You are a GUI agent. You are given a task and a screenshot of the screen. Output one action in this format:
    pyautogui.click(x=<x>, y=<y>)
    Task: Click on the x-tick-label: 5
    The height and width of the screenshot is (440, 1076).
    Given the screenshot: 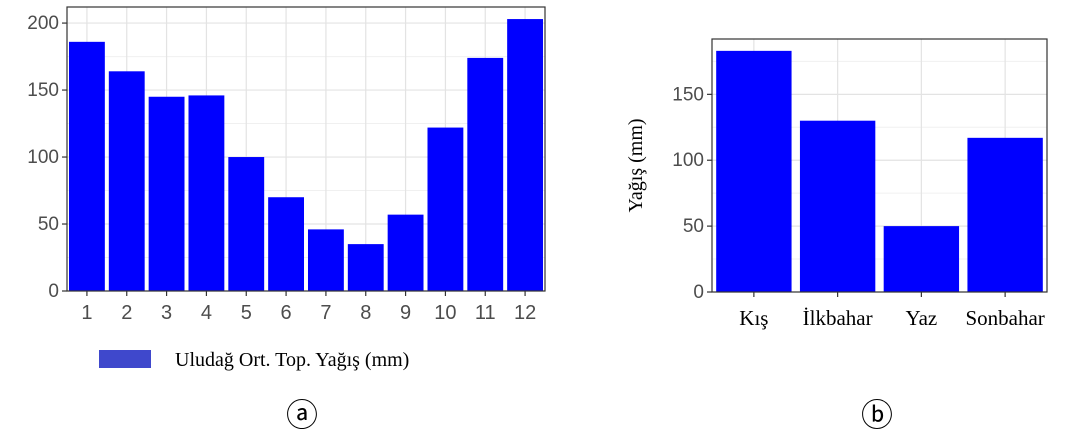 What is the action you would take?
    pyautogui.click(x=246, y=313)
    